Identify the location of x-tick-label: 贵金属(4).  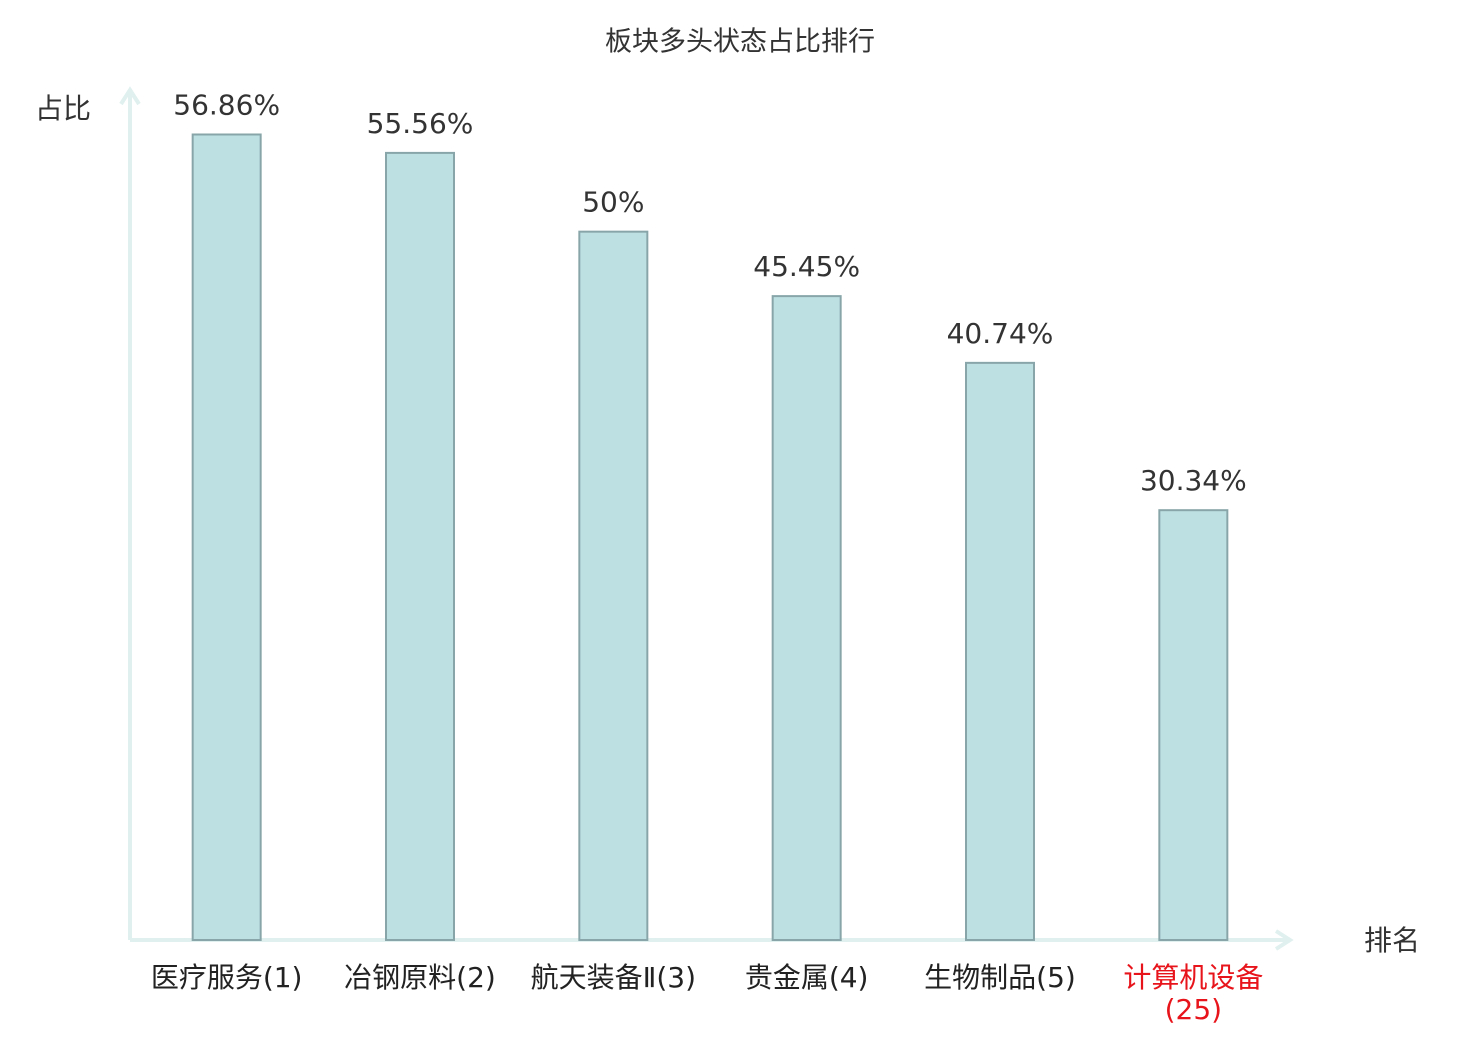
(806, 977).